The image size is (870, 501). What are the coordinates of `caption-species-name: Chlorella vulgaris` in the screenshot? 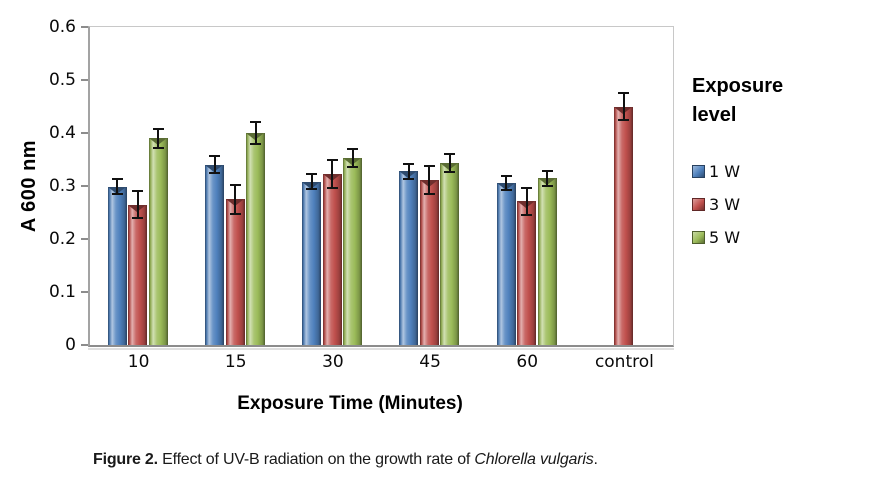 It's located at (534, 459).